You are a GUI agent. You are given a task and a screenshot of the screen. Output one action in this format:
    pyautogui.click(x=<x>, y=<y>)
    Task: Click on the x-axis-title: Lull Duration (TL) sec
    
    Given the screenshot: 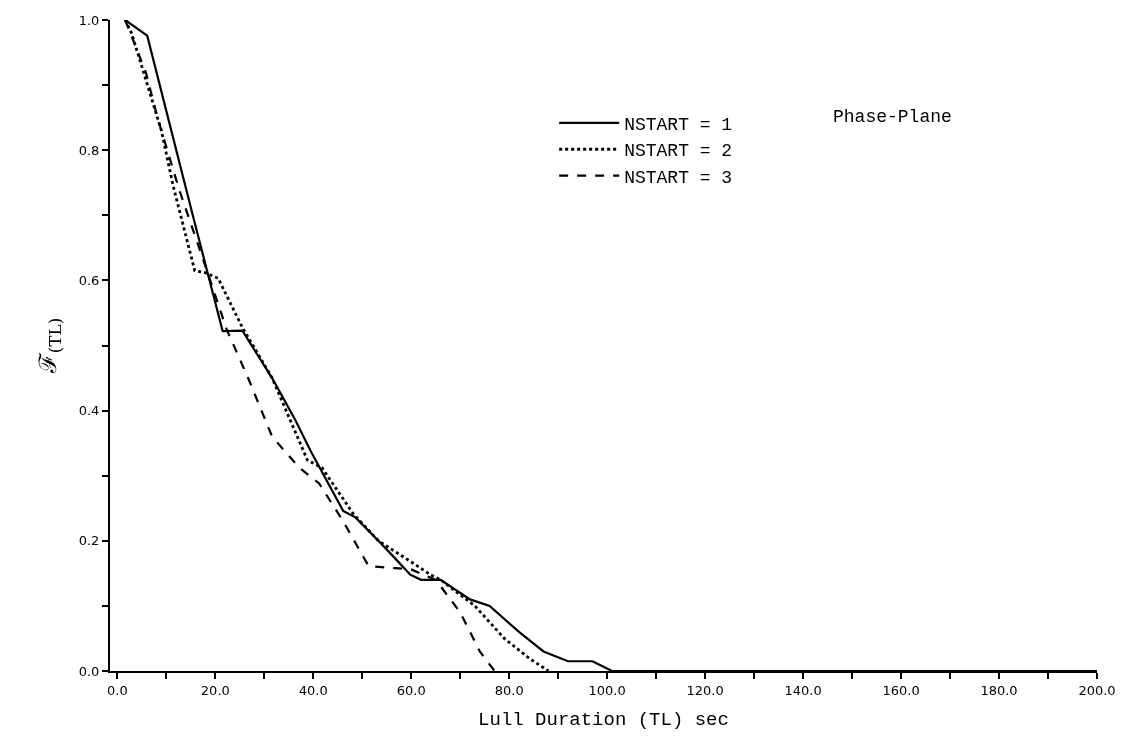 What is the action you would take?
    pyautogui.click(x=603, y=719)
    